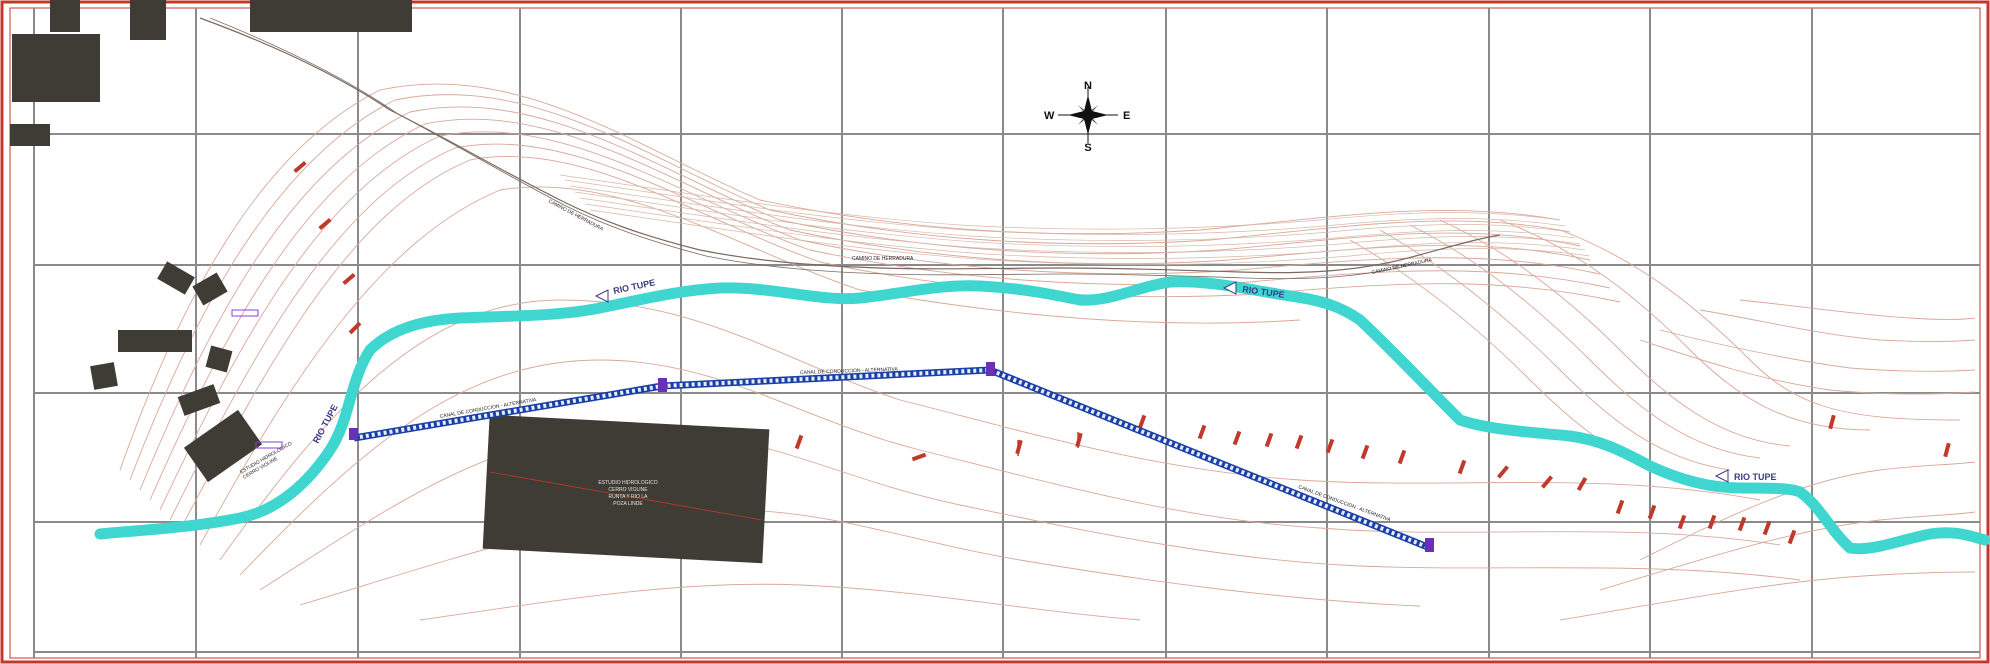 Image resolution: width=1990 pixels, height=664 pixels. I want to click on svg-text: CERRO VIOLINE, so click(628, 490).